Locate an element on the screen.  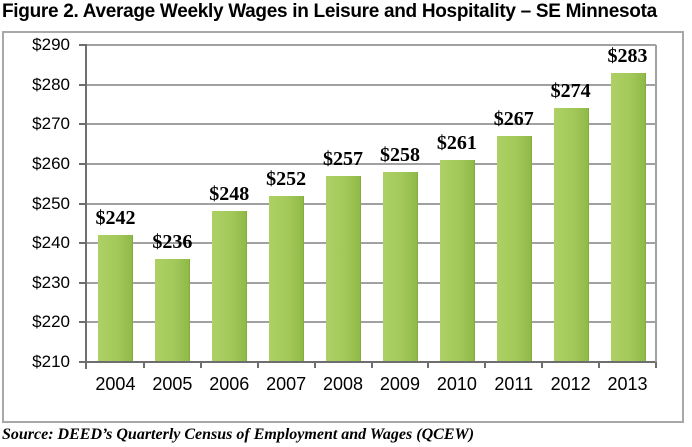
x-tick-label: 2008 is located at coordinates (343, 384).